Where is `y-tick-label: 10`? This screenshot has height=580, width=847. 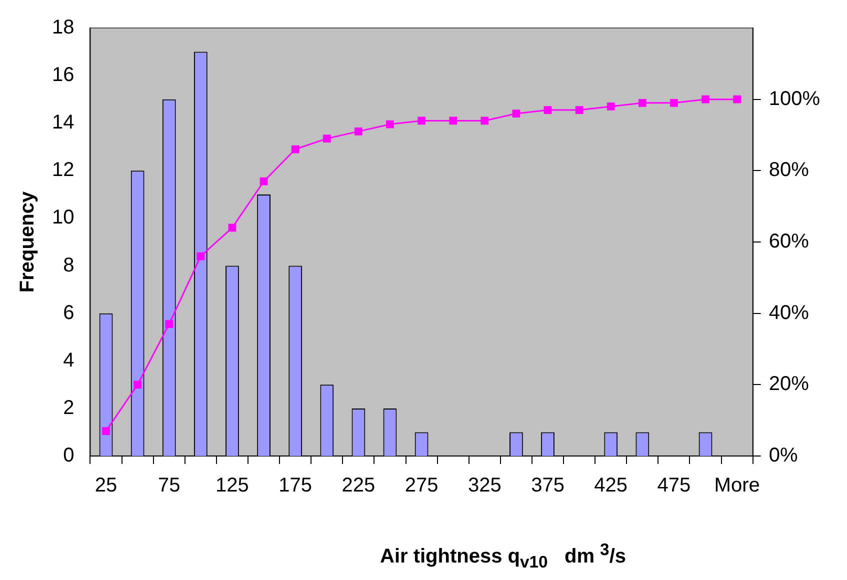
y-tick-label: 10 is located at coordinates (63, 217).